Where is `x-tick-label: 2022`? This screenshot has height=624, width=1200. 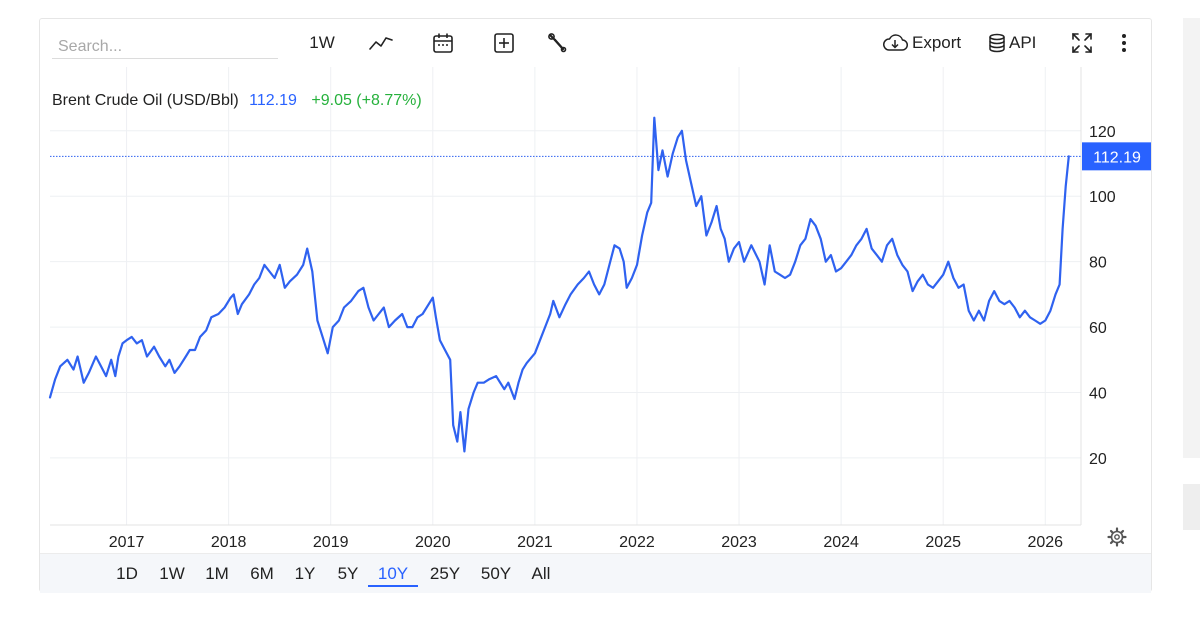
x-tick-label: 2022 is located at coordinates (637, 542).